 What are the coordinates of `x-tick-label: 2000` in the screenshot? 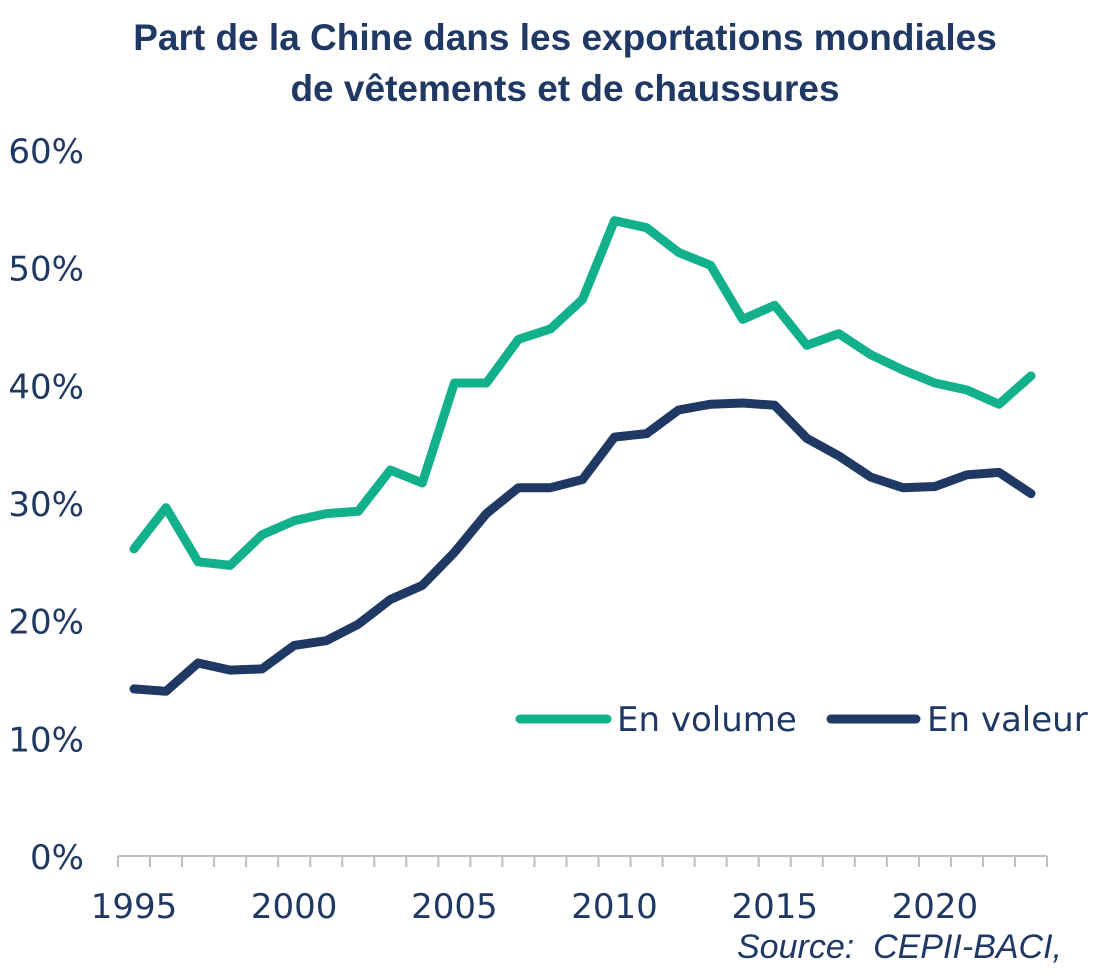 It's located at (294, 907).